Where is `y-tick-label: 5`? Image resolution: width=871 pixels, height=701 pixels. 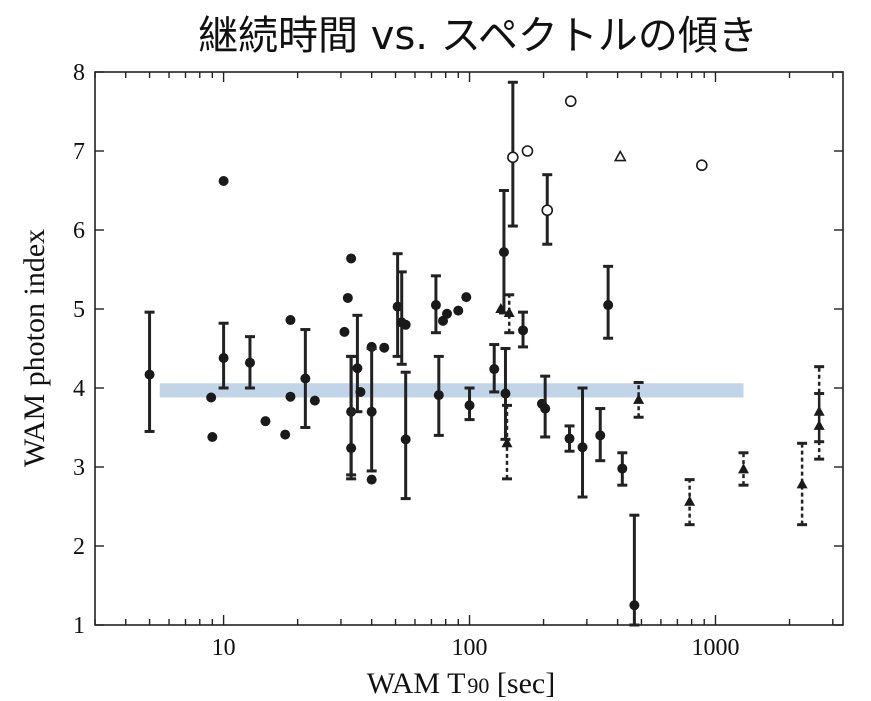
y-tick-label: 5 is located at coordinates (79, 310).